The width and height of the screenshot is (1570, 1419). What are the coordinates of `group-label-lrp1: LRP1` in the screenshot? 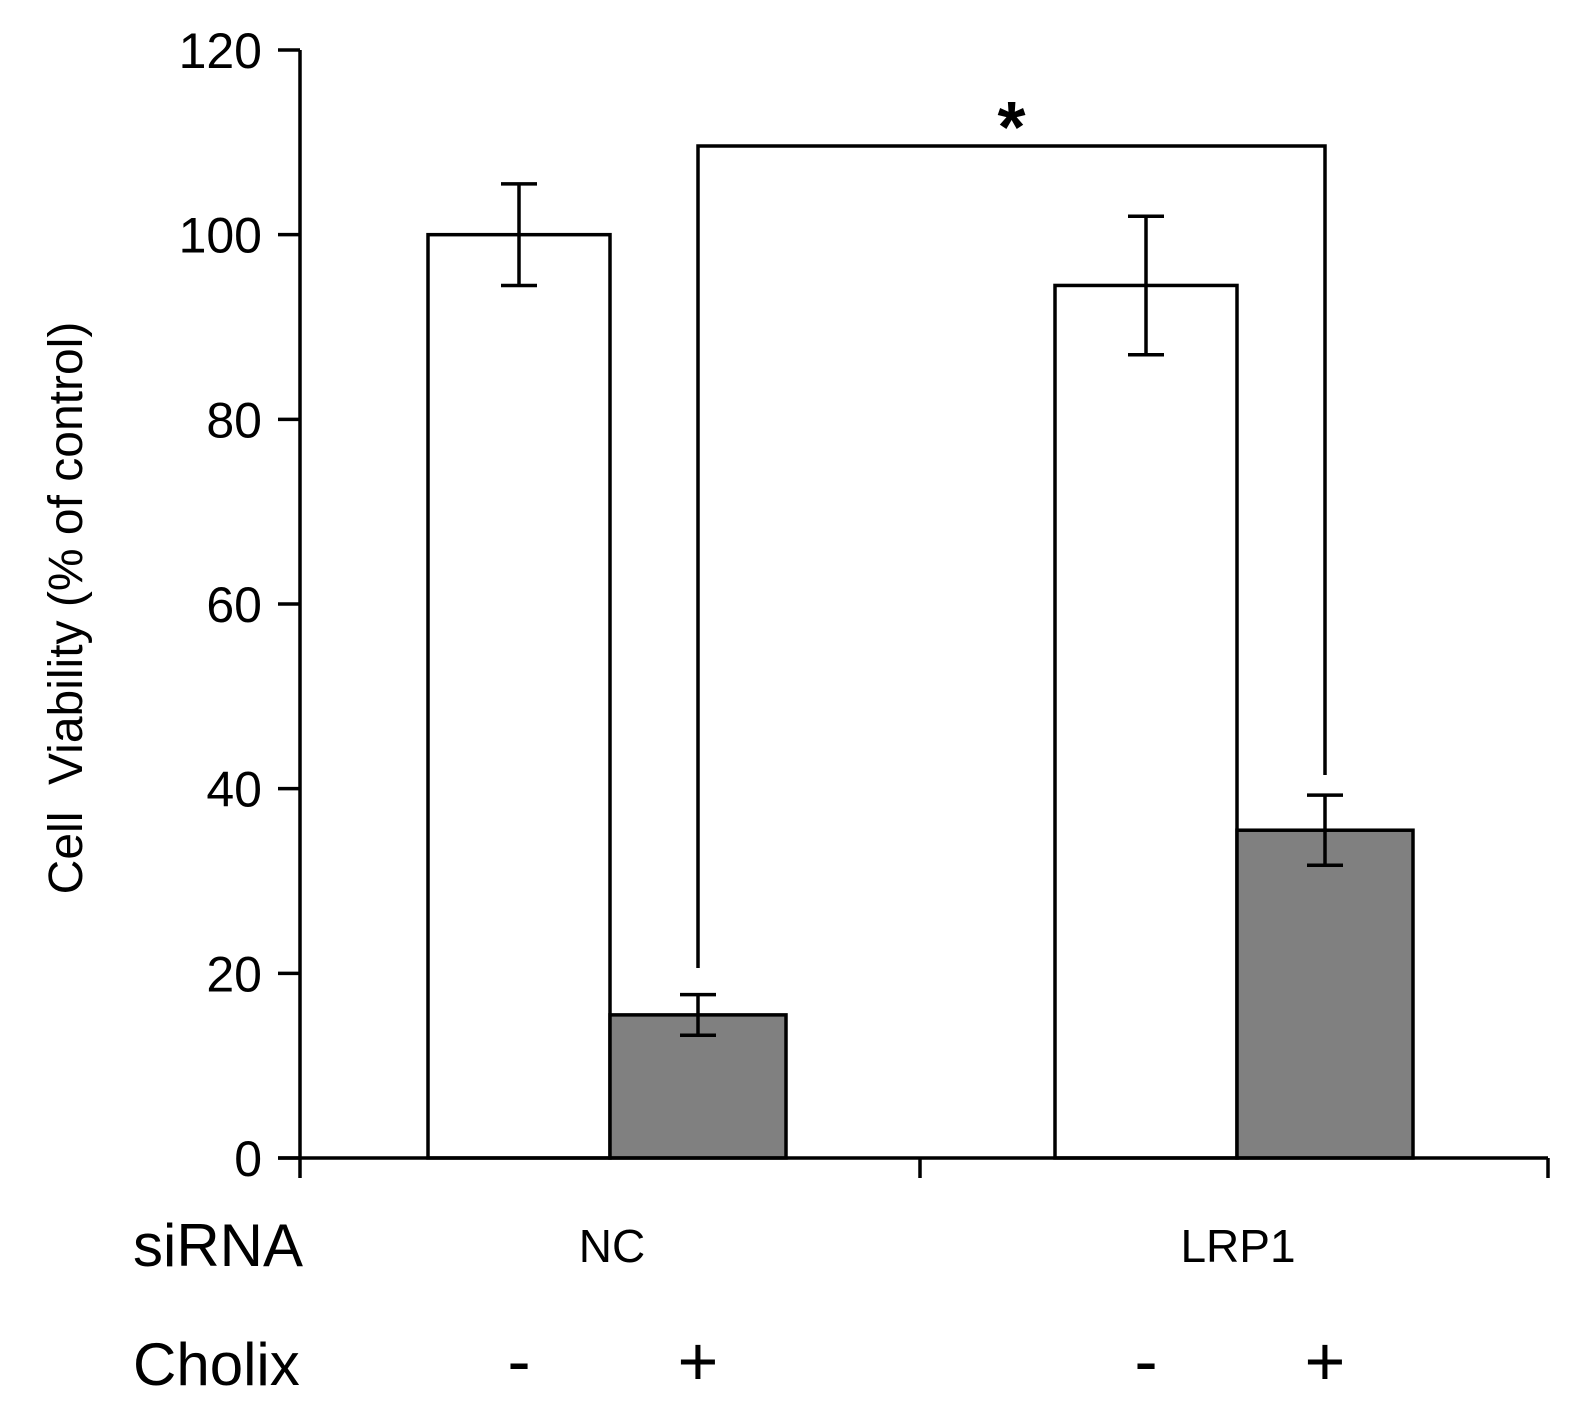 It's located at (1237, 1246).